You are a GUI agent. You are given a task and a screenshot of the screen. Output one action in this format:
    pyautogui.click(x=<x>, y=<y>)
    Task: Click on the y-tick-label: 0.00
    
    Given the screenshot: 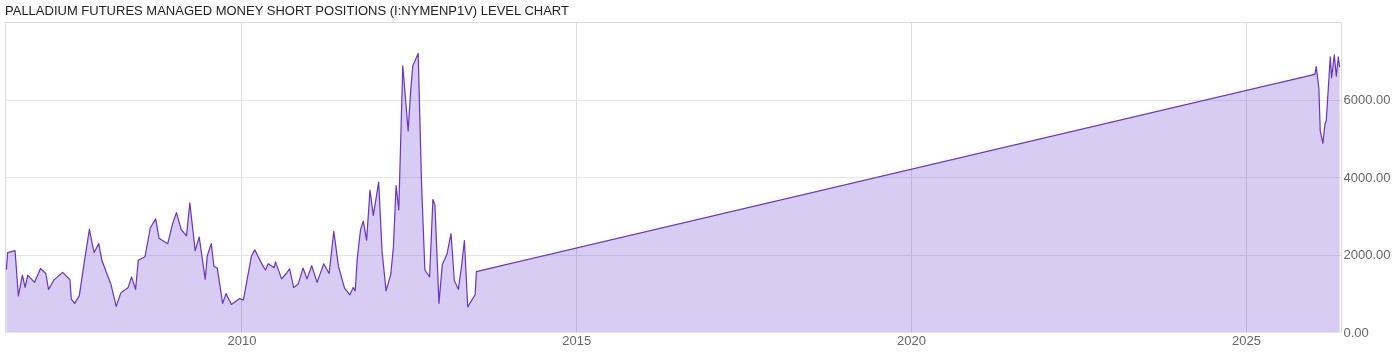 What is the action you would take?
    pyautogui.click(x=1356, y=332)
    